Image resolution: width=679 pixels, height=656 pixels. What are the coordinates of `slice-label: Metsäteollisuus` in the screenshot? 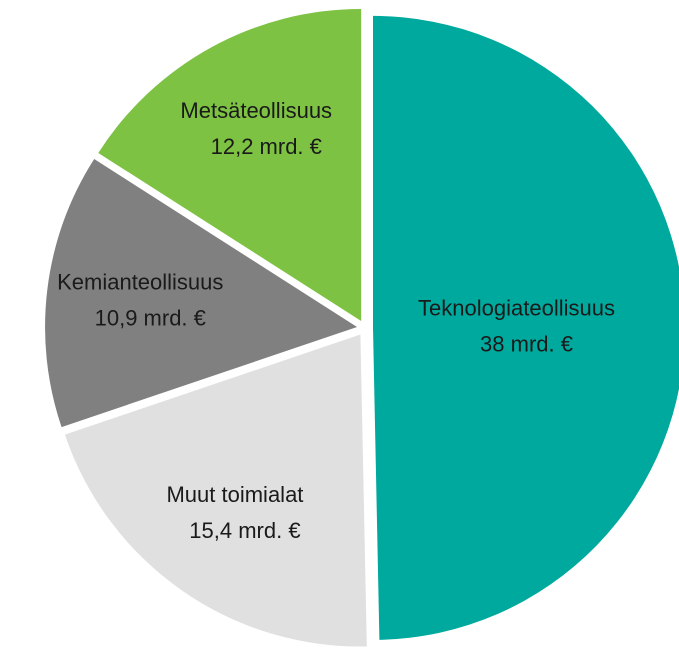 It's located at (256, 110).